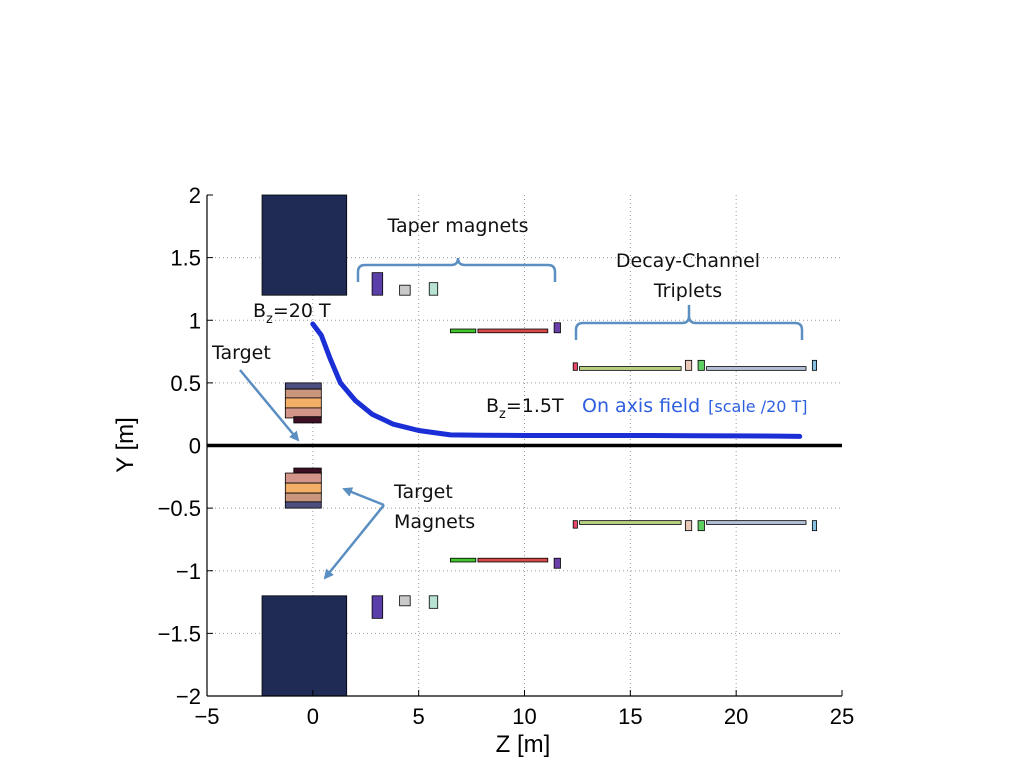 The image size is (1024, 768). Describe the element at coordinates (185, 383) in the screenshot. I see `y-tick-label-3: 0.5` at that location.